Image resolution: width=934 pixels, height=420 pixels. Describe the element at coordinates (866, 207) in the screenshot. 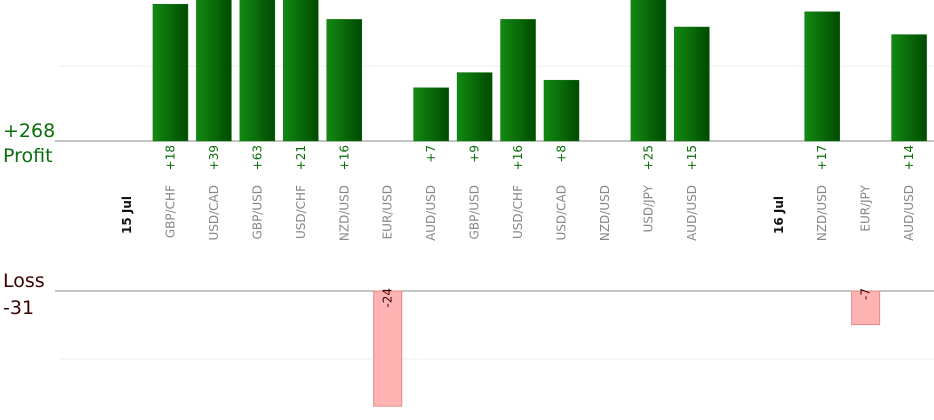

I see `category-label: EUR/JPY` at that location.